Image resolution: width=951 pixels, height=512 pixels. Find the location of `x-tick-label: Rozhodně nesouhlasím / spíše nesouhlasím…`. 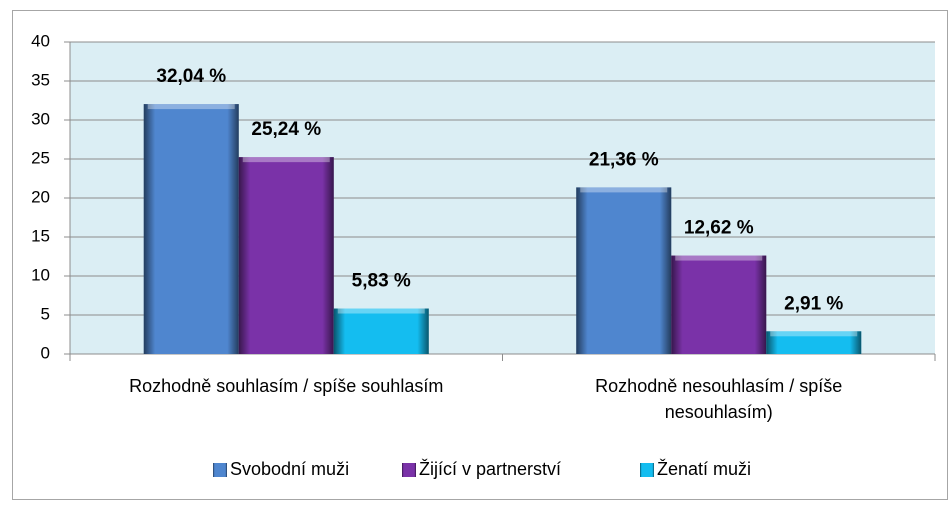

x-tick-label: Rozhodně nesouhlasím / spíše nesouhlasím… is located at coordinates (719, 399).